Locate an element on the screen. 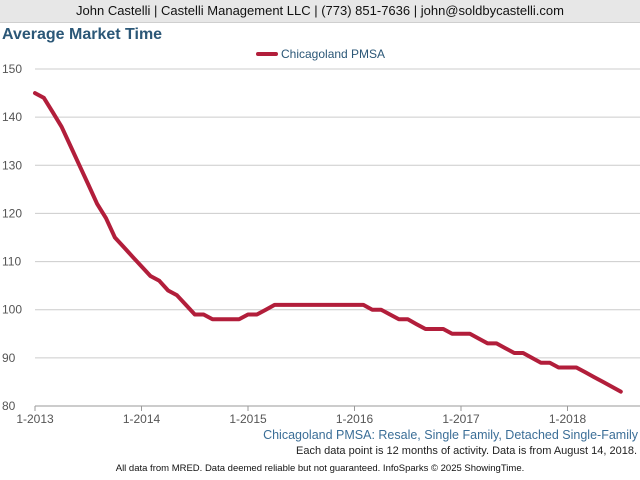  x-tick-label: 1-2018 is located at coordinates (568, 419).